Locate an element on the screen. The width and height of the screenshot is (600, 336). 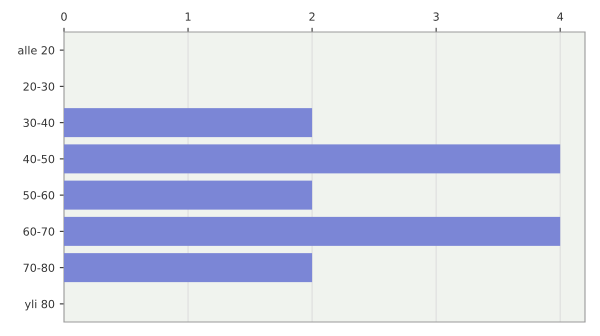
y-tick-label: alle 20 is located at coordinates (36, 50).